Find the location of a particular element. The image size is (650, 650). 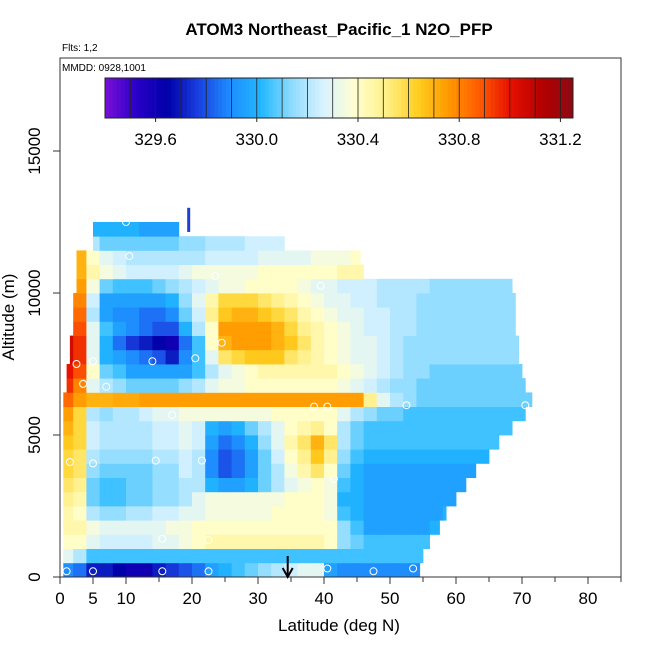

x-axis: 0 5 10 20 30 40 50 60 70 80 is located at coordinates (338, 592).